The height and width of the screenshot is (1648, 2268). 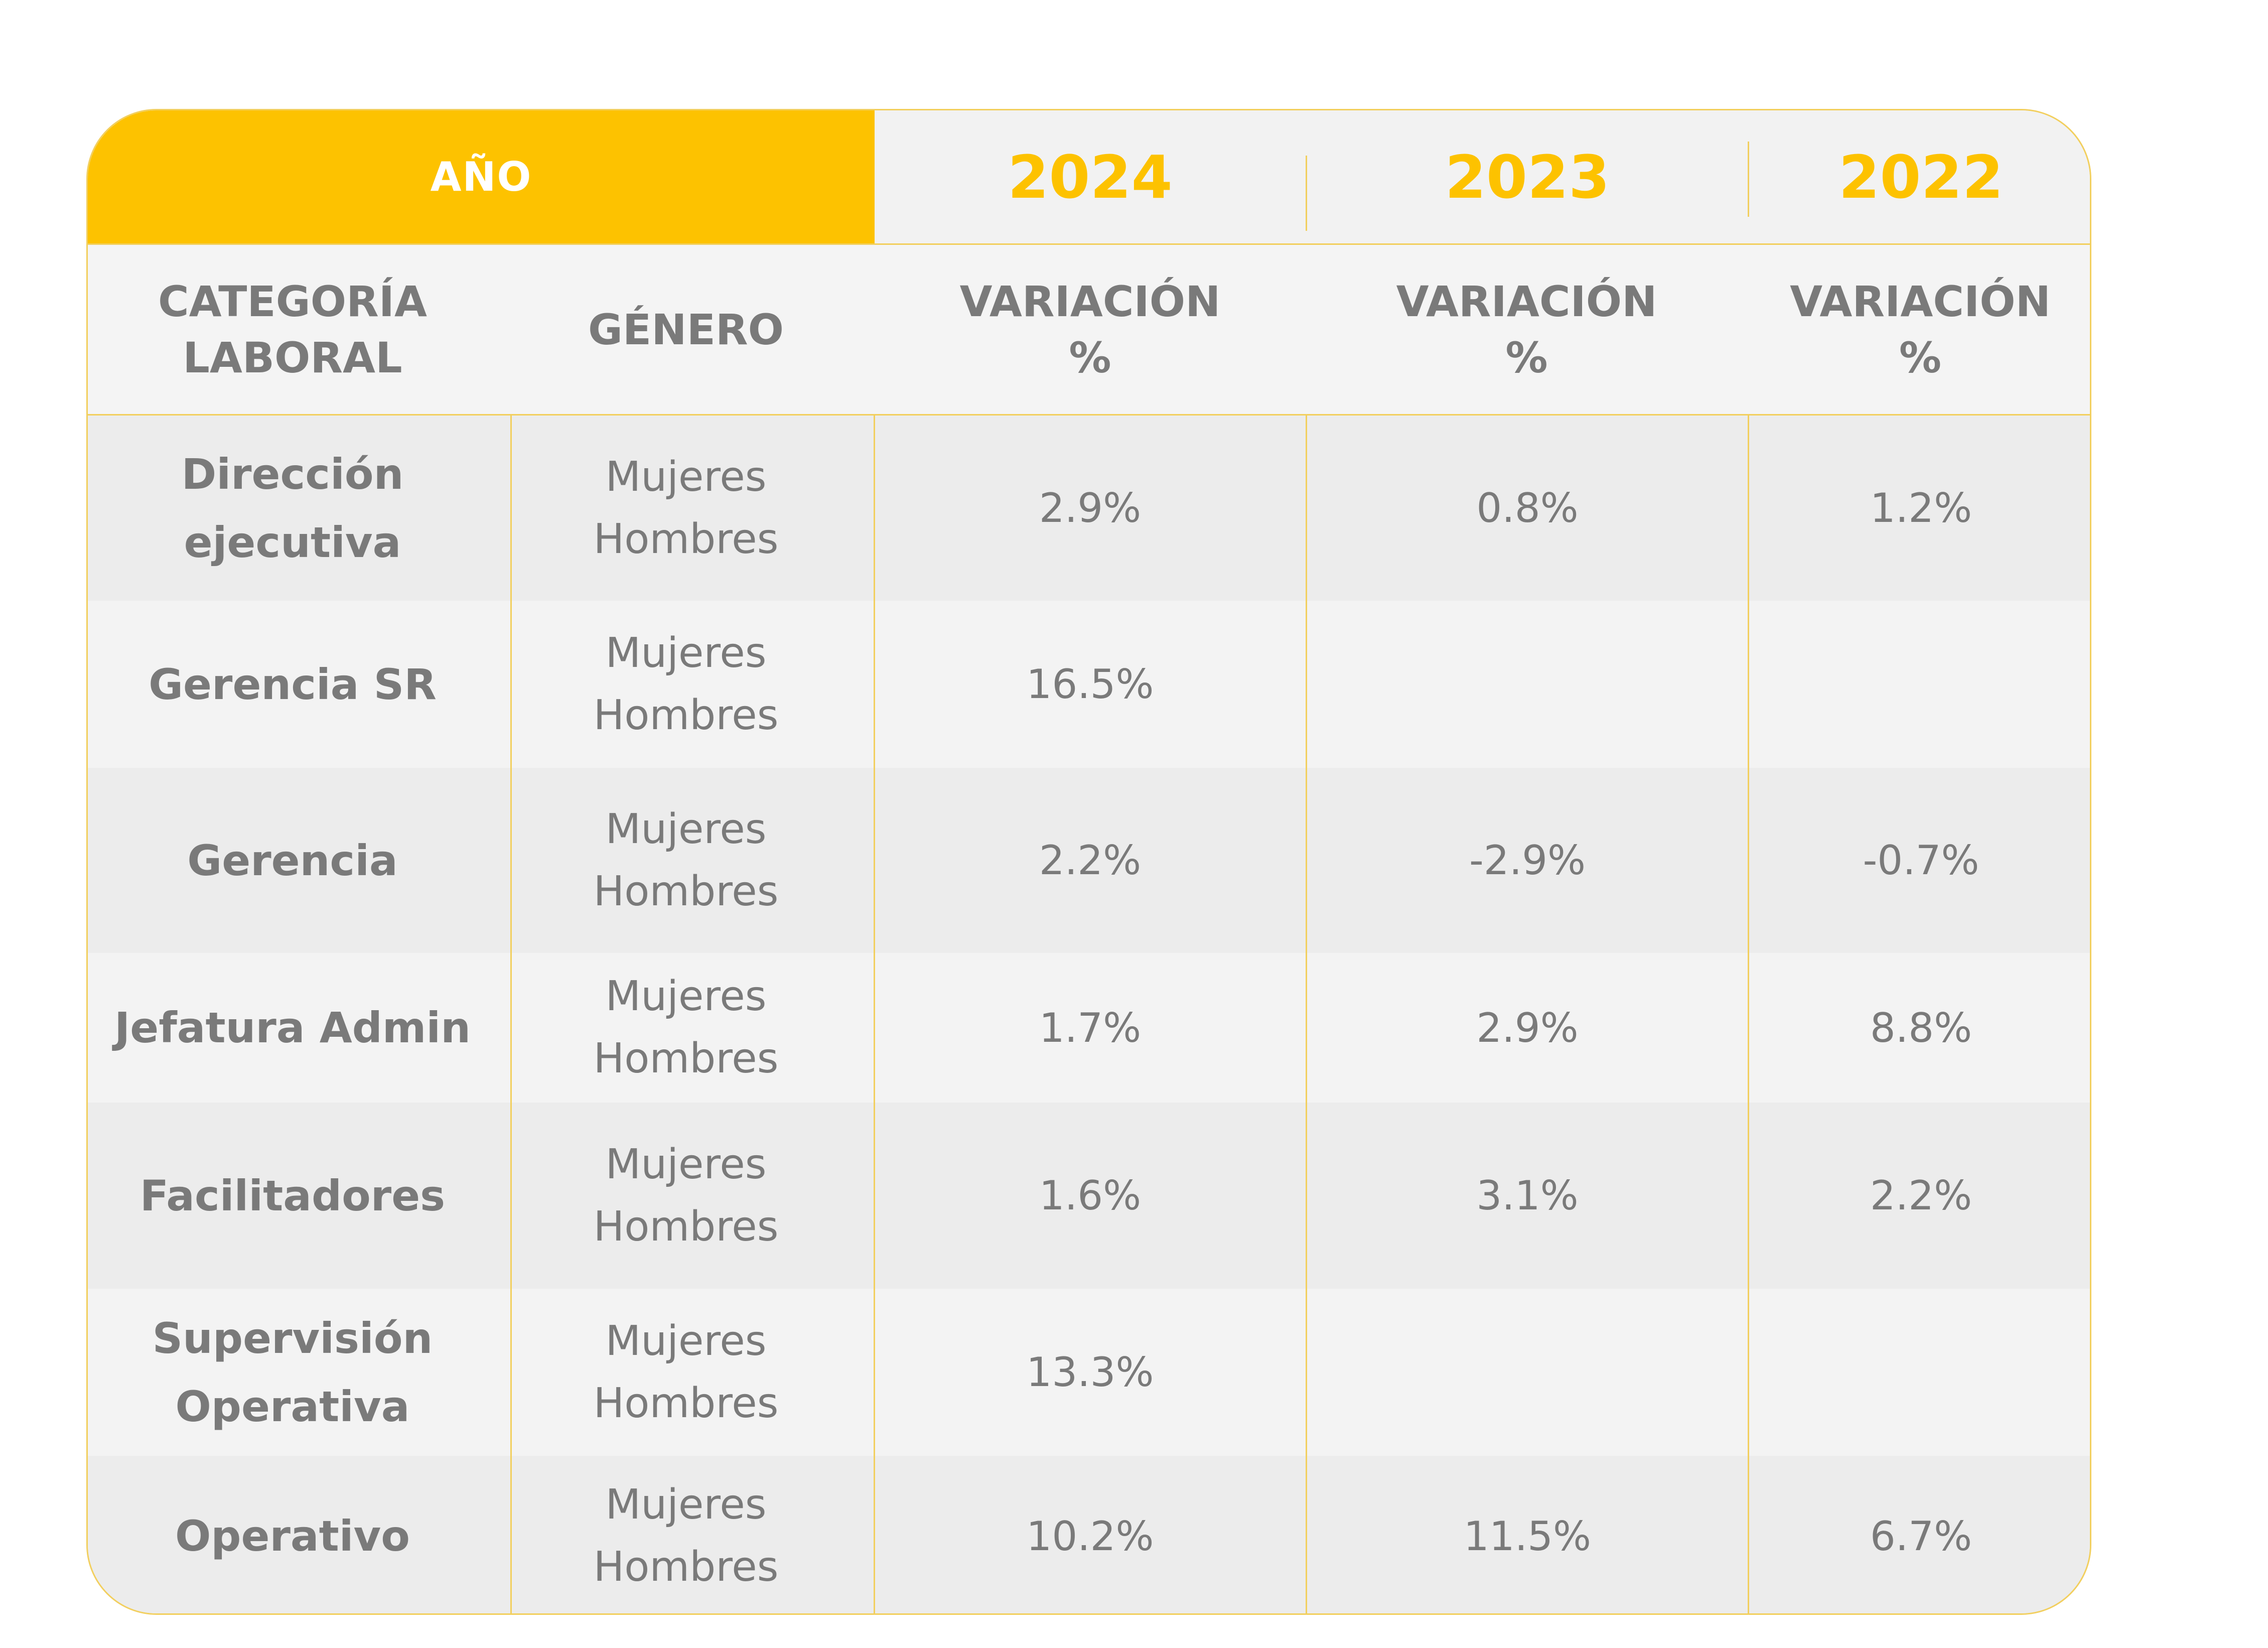 What do you see at coordinates (293, 329) in the screenshot?
I see `column-header-category: CATEGORÍA LABORAL` at bounding box center [293, 329].